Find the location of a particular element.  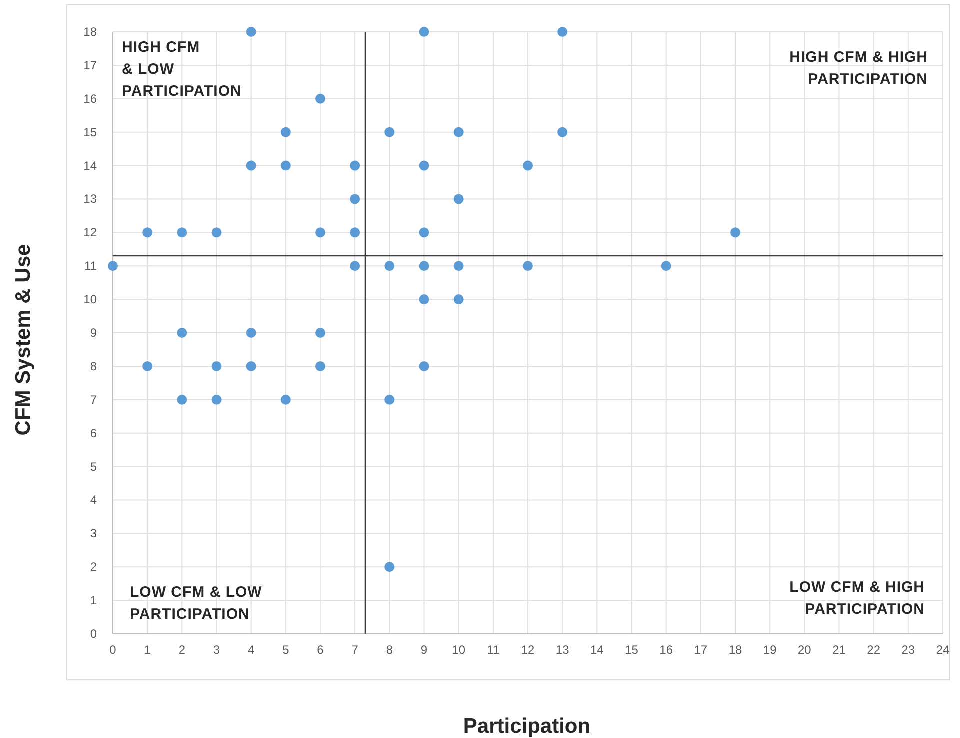

y-tick-label: 15 is located at coordinates (91, 132).